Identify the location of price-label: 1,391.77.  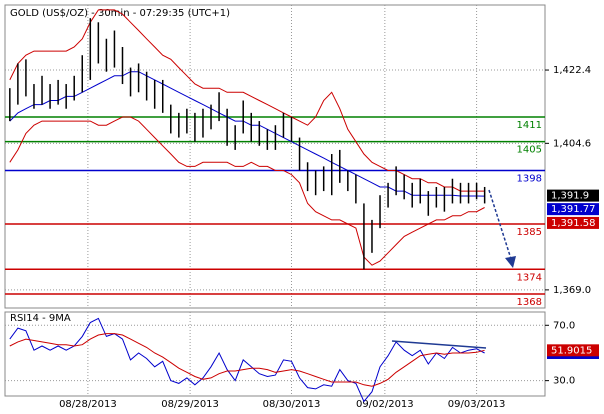
(573, 209).